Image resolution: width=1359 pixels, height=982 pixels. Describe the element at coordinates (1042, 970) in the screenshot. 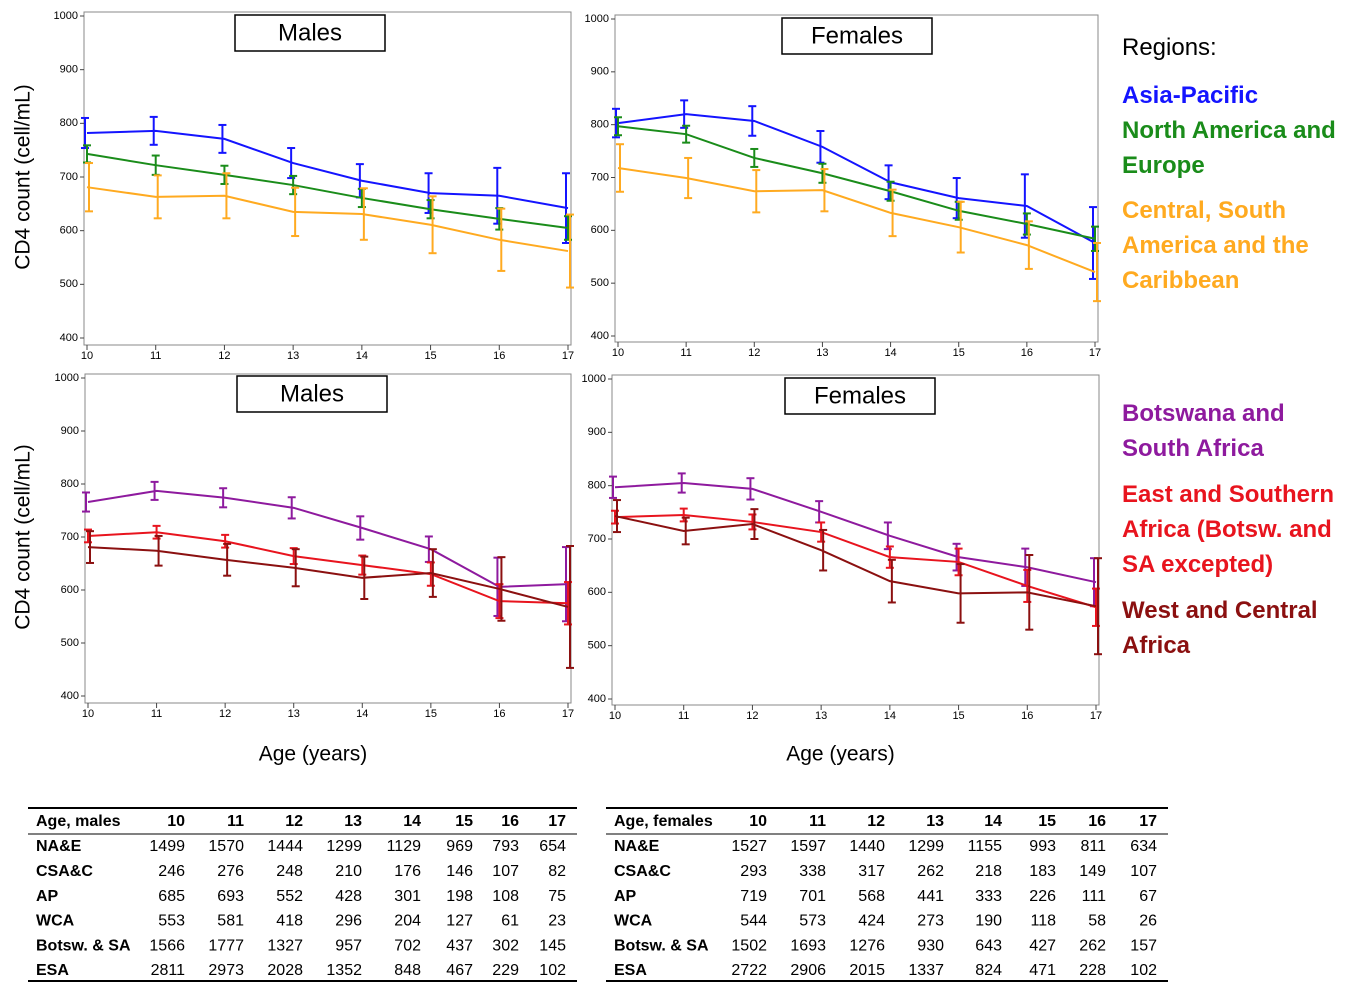

I see `table-cell: 471` at that location.